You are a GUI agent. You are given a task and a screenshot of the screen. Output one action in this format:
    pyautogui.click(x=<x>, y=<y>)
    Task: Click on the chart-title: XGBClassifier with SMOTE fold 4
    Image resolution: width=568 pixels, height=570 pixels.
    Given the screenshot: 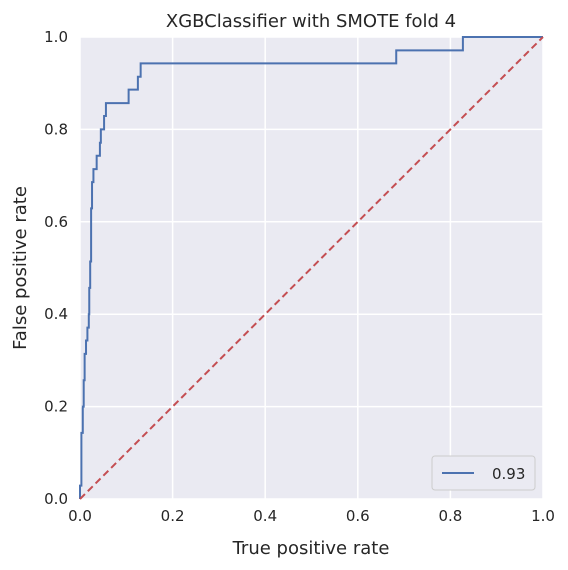 What is the action you would take?
    pyautogui.click(x=311, y=21)
    